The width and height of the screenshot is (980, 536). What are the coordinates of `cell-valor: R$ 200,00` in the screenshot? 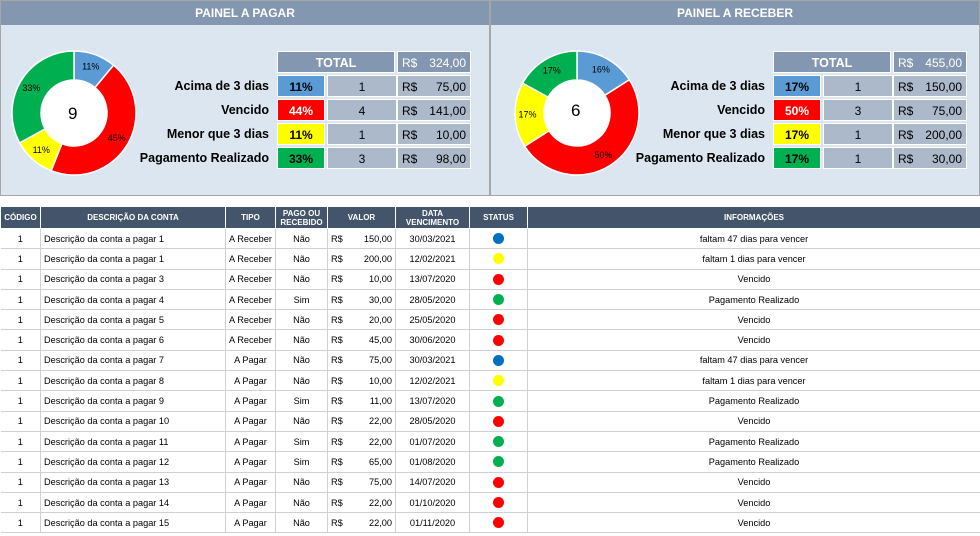 It's located at (361, 259).